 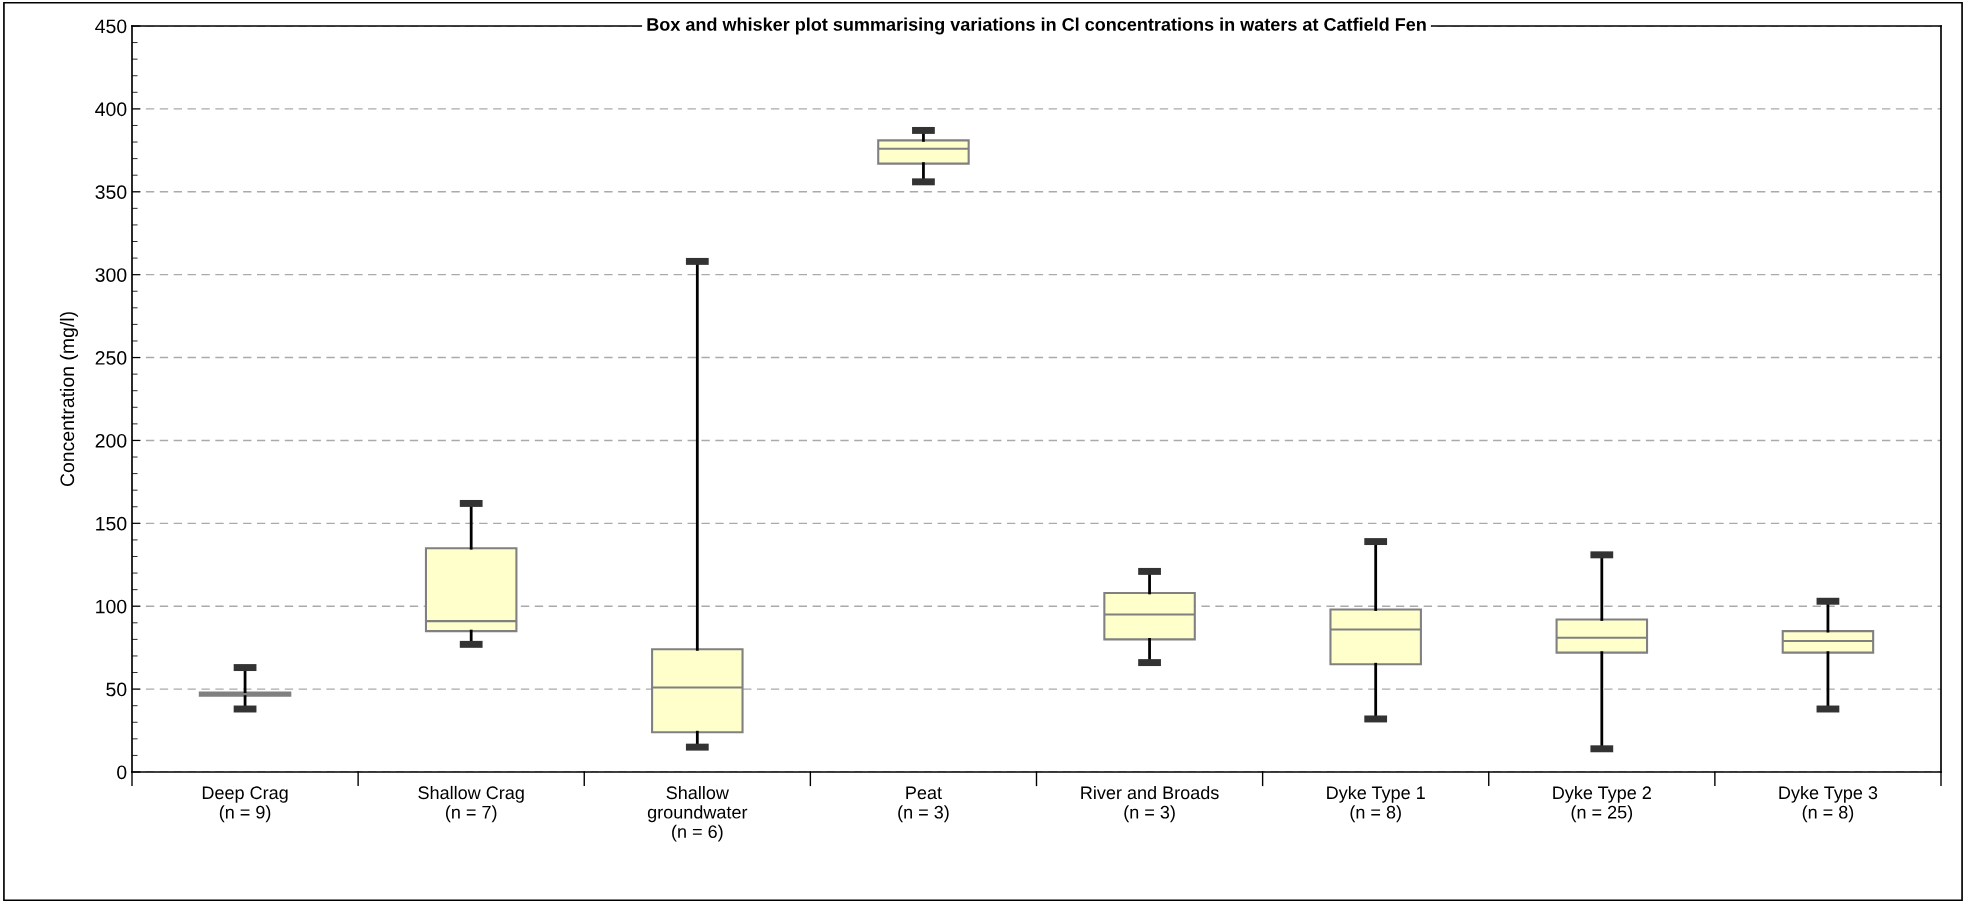 What do you see at coordinates (111, 606) in the screenshot?
I see `y-tick-label: 100` at bounding box center [111, 606].